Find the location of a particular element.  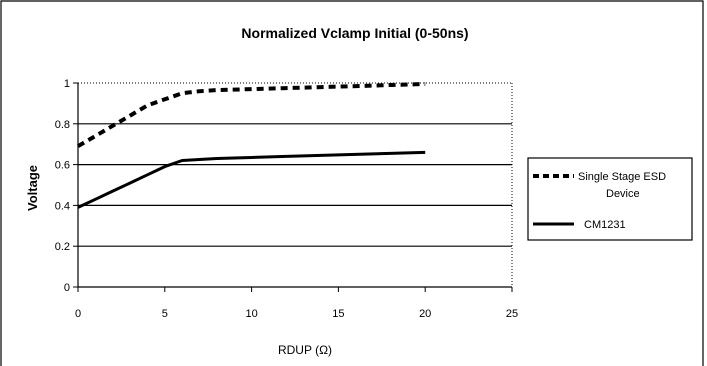

x-tick-label: 25 is located at coordinates (512, 314).